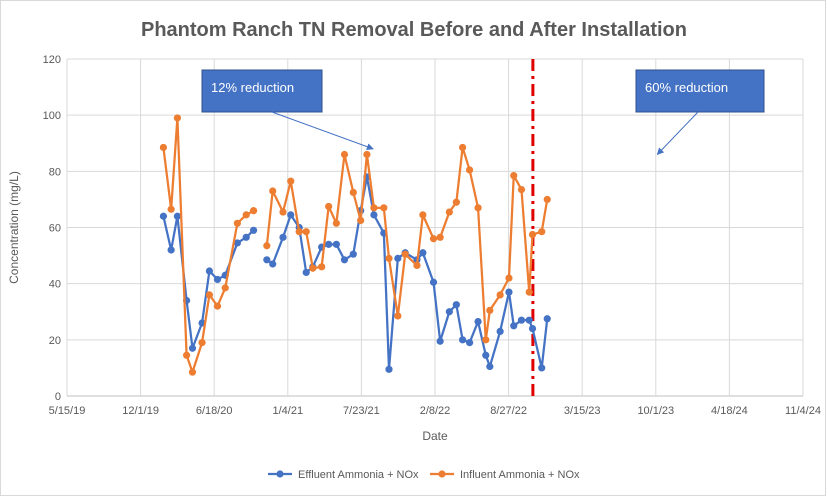 This screenshot has height=498, width=828. I want to click on y-tick-label: 20, so click(55, 341).